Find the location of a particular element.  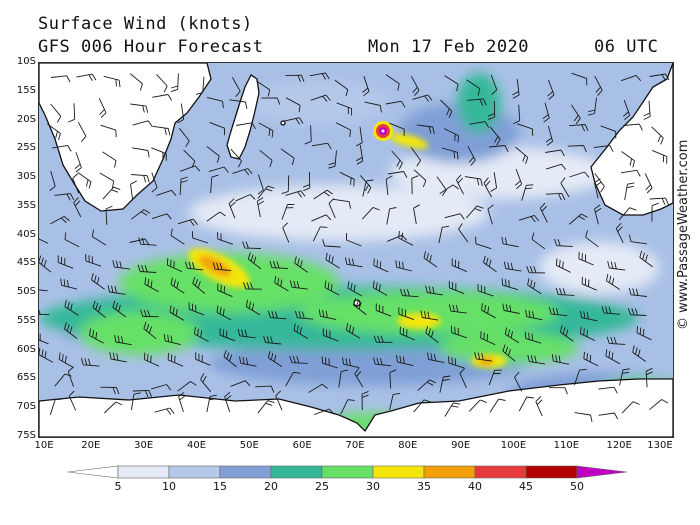

longitude-label: 120E is located at coordinates (619, 445).